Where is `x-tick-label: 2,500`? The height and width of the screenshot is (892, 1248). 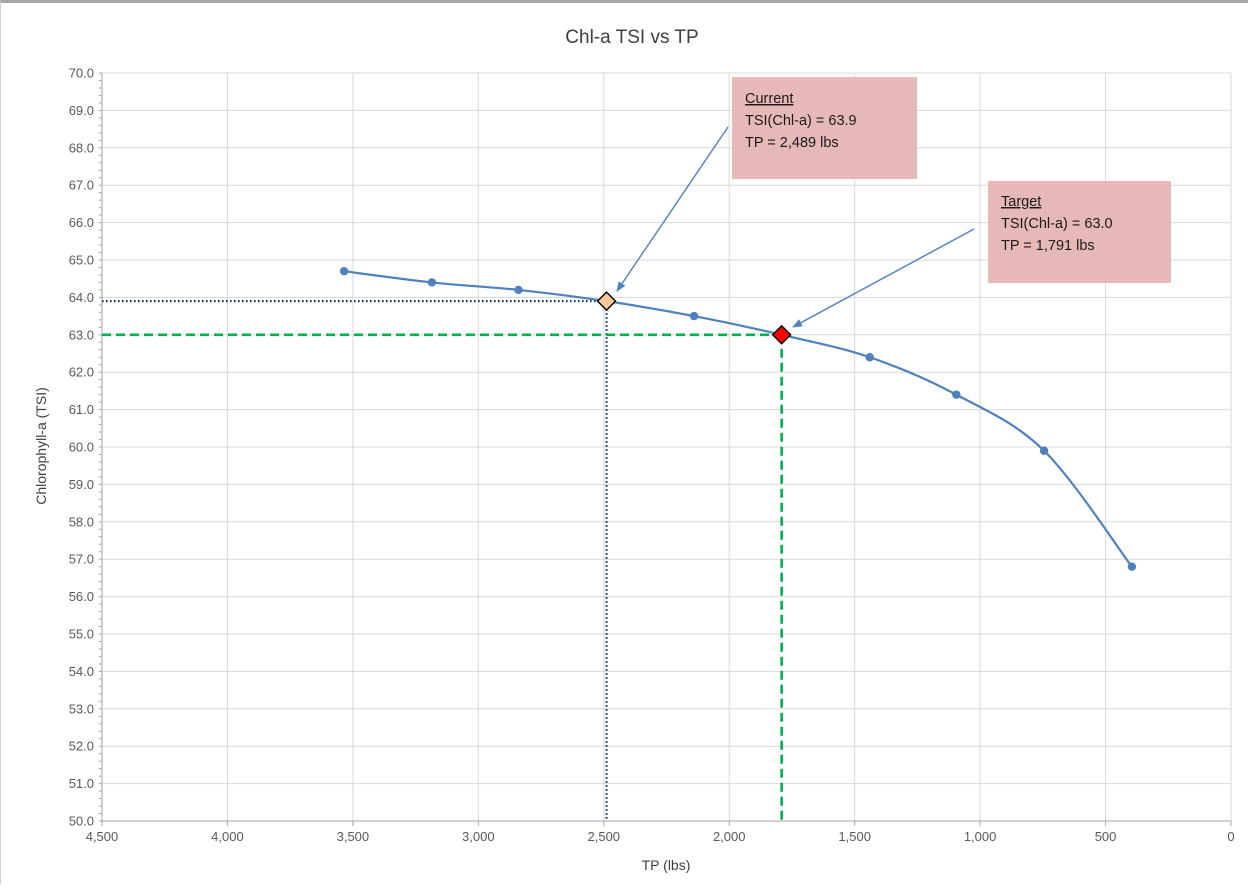
x-tick-label: 2,500 is located at coordinates (604, 836).